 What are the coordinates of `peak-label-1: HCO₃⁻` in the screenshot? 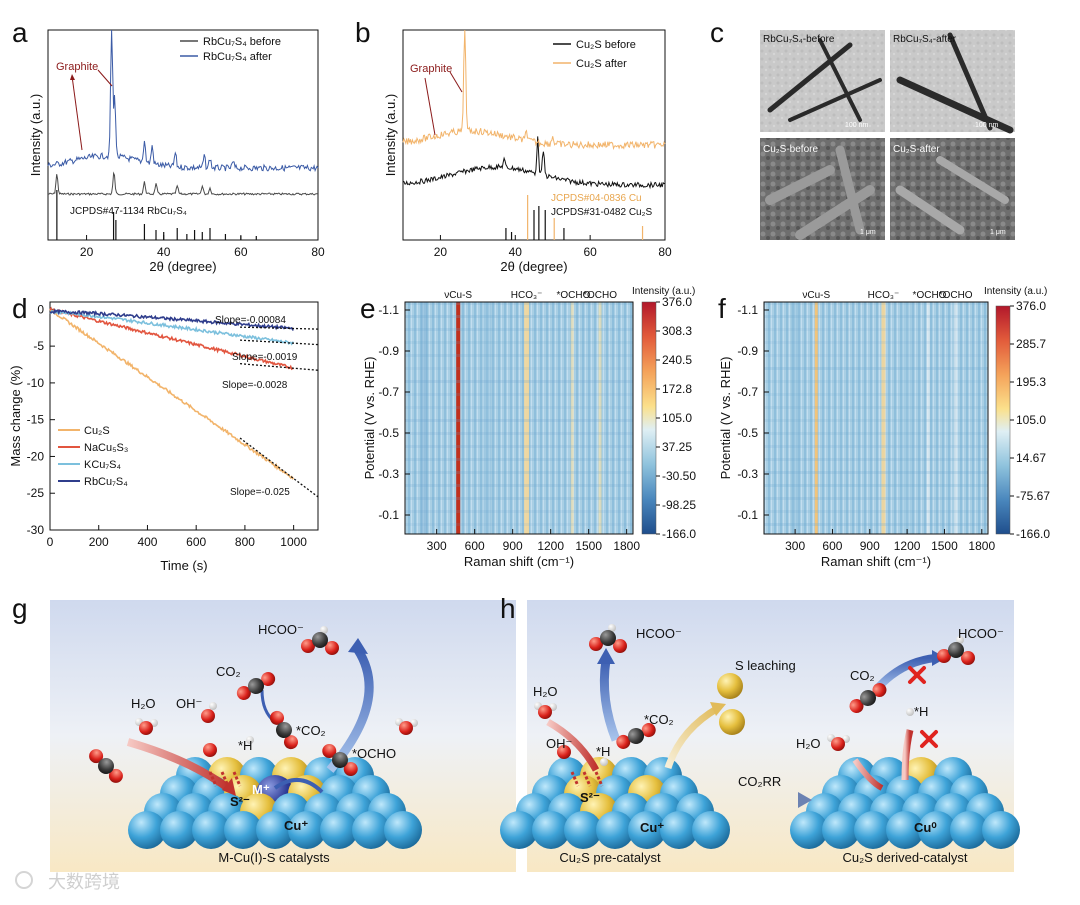 It's located at (527, 295).